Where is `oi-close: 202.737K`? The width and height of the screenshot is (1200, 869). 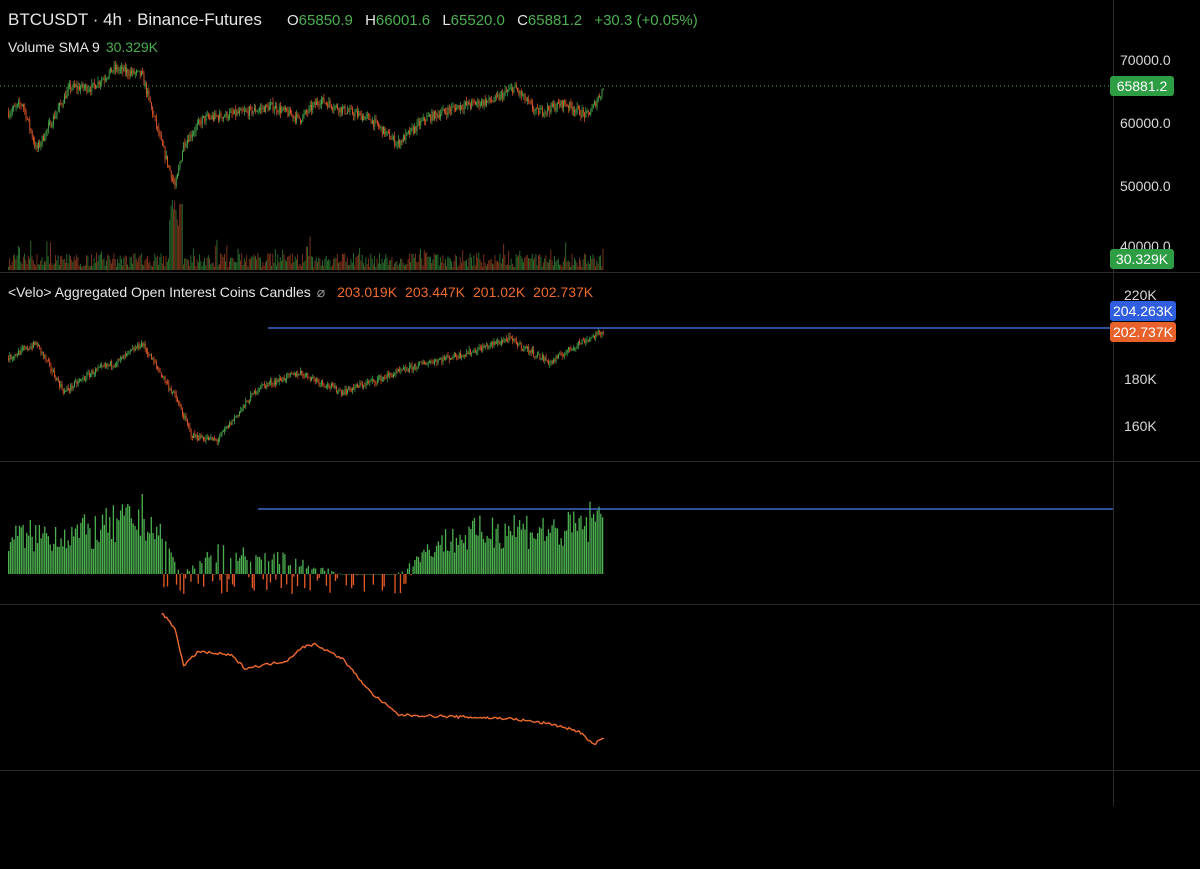 oi-close: 202.737K is located at coordinates (563, 292).